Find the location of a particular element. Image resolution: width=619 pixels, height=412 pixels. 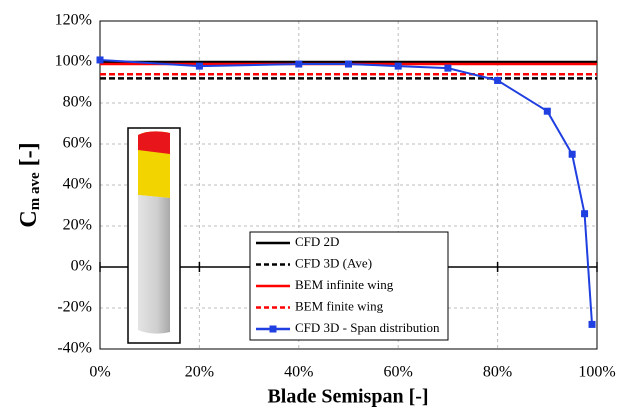

y-label-main: C is located at coordinates (29, 218).